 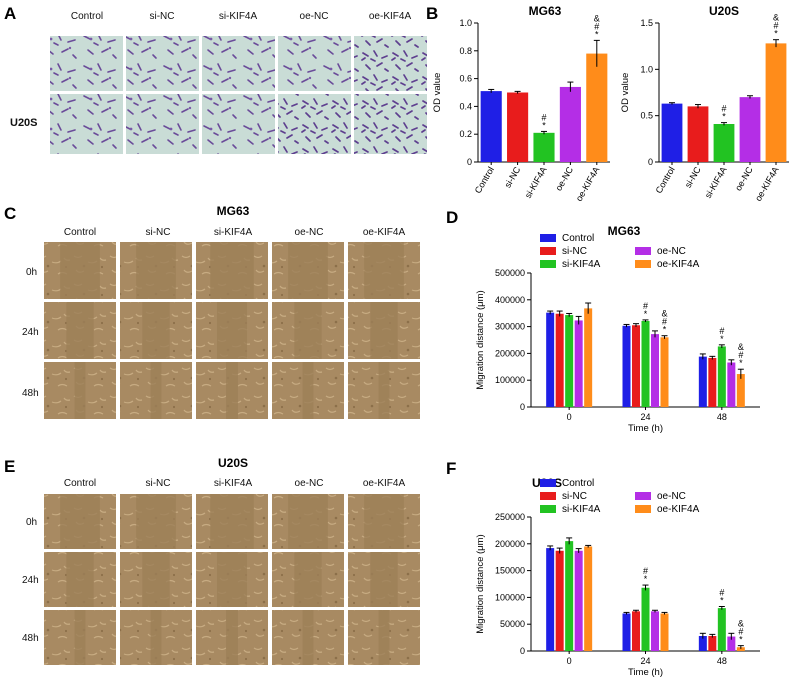 I want to click on b1-xtick-label-4: oe-KIF4A, so click(x=588, y=184).